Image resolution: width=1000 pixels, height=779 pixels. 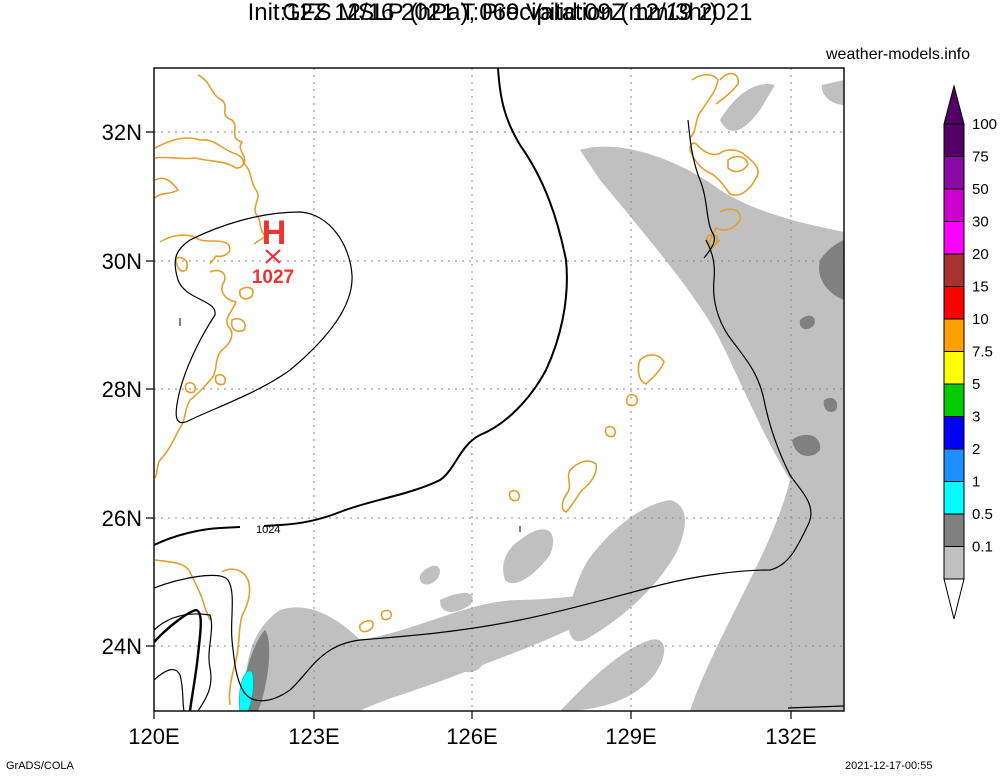 I want to click on lat-label: 32N, so click(x=122, y=132).